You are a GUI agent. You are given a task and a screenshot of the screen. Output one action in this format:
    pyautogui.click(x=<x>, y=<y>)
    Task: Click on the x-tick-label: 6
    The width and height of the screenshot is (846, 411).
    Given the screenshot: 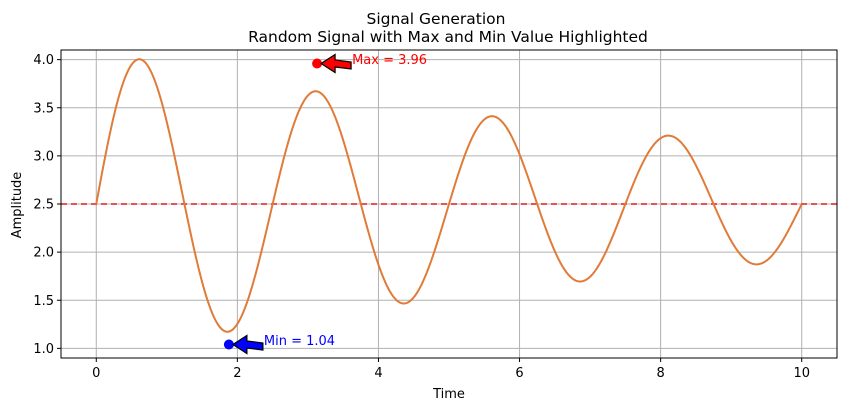 What is the action you would take?
    pyautogui.click(x=519, y=373)
    